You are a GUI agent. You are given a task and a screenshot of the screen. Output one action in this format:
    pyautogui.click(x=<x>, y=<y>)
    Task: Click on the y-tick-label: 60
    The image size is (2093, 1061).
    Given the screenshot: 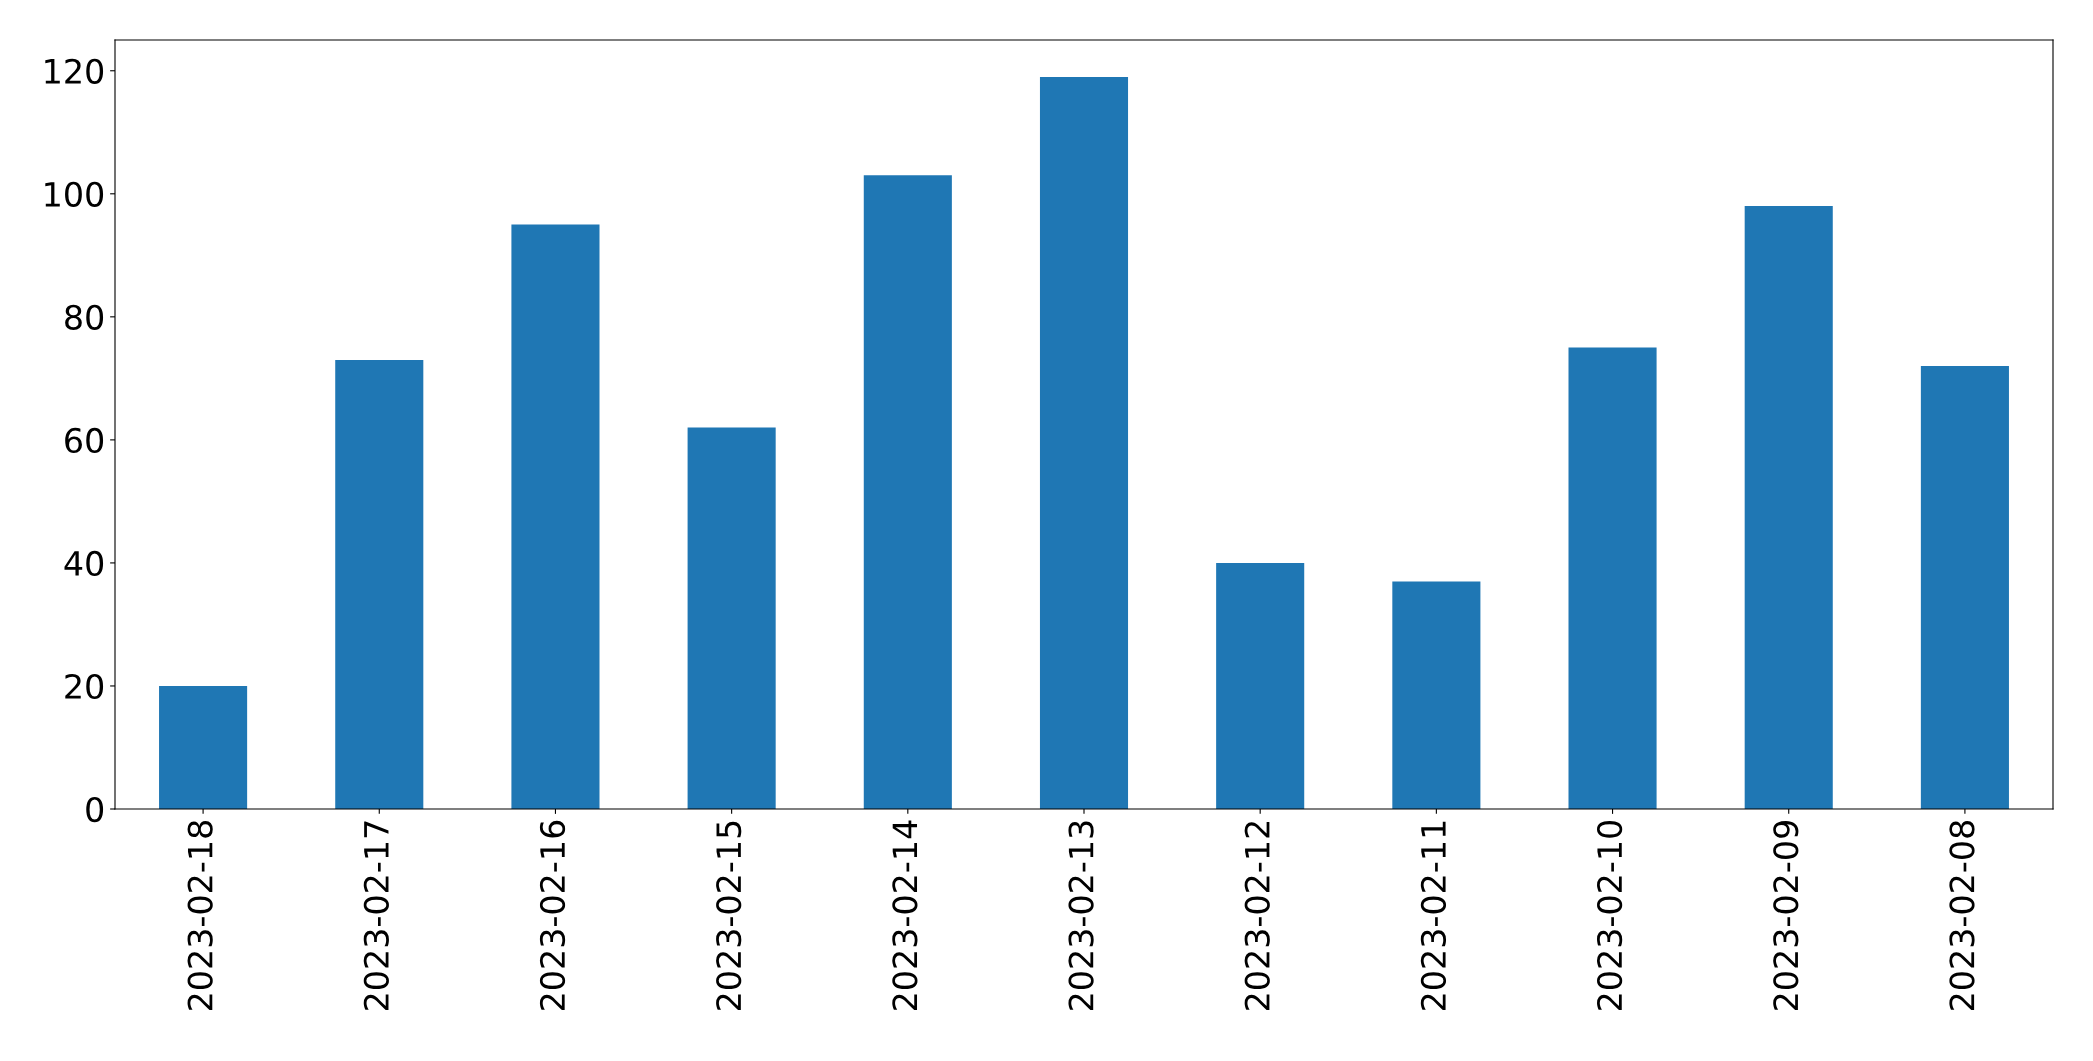 What is the action you would take?
    pyautogui.click(x=84, y=440)
    